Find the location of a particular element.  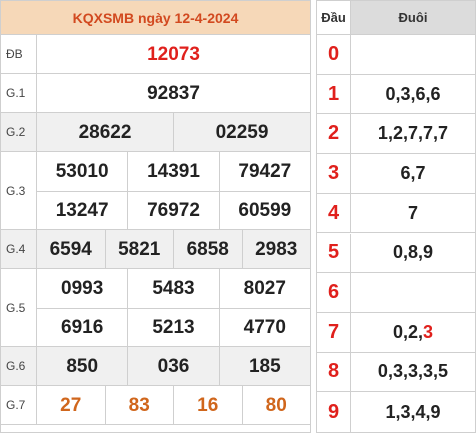

prize-line: 12073 is located at coordinates (173, 54).